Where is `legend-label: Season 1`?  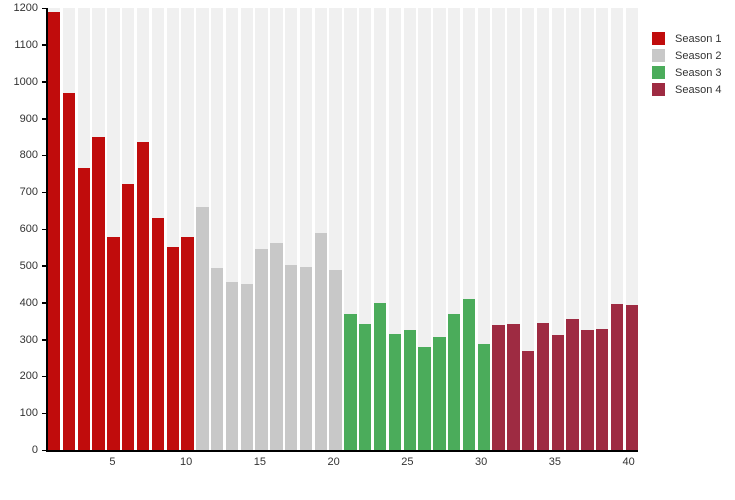 legend-label: Season 1 is located at coordinates (698, 38).